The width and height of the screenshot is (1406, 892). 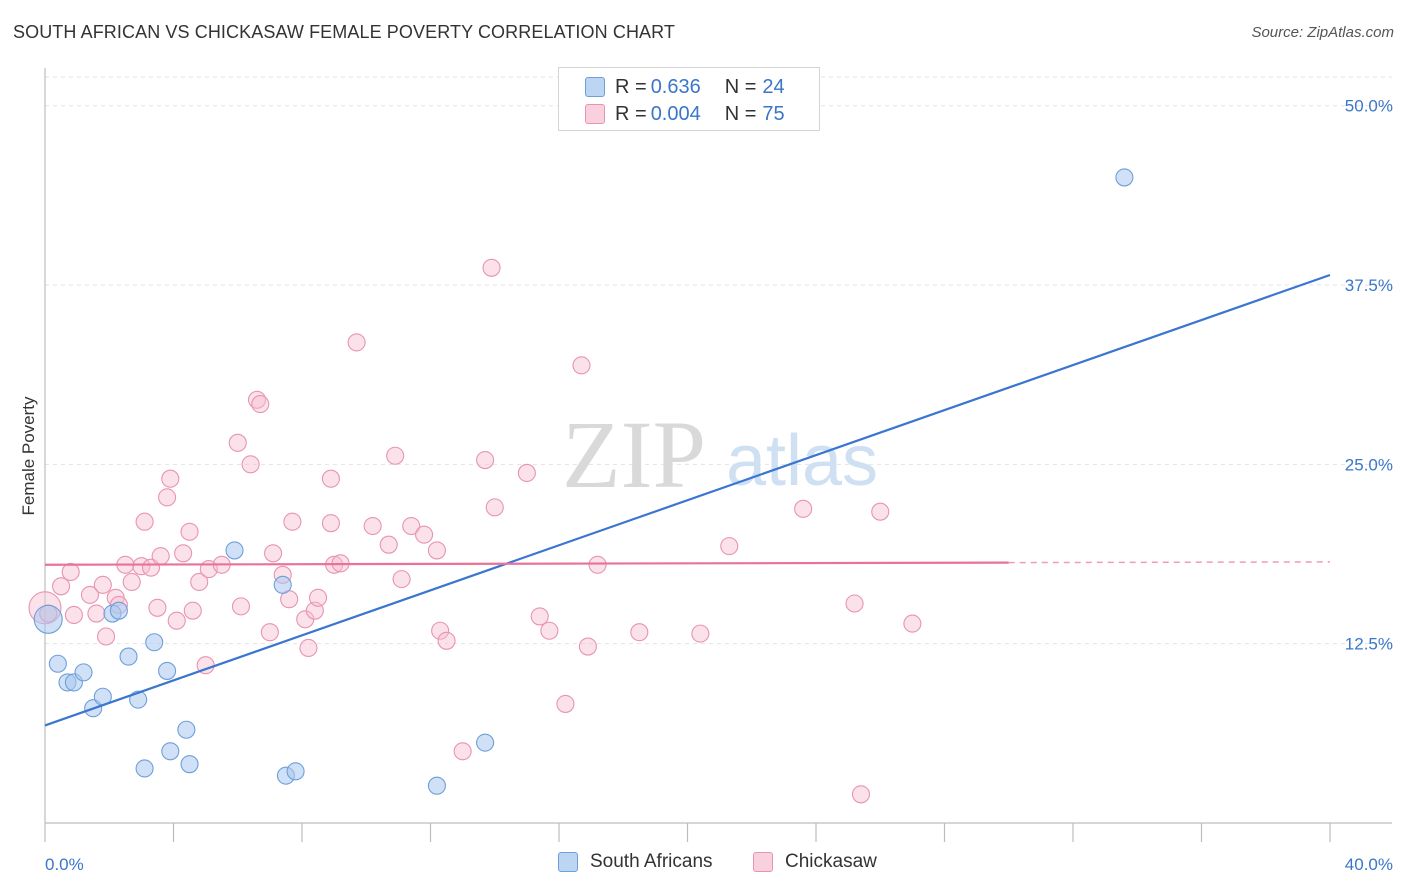 I want to click on watermark: ZIP atlas, so click(x=720, y=454).